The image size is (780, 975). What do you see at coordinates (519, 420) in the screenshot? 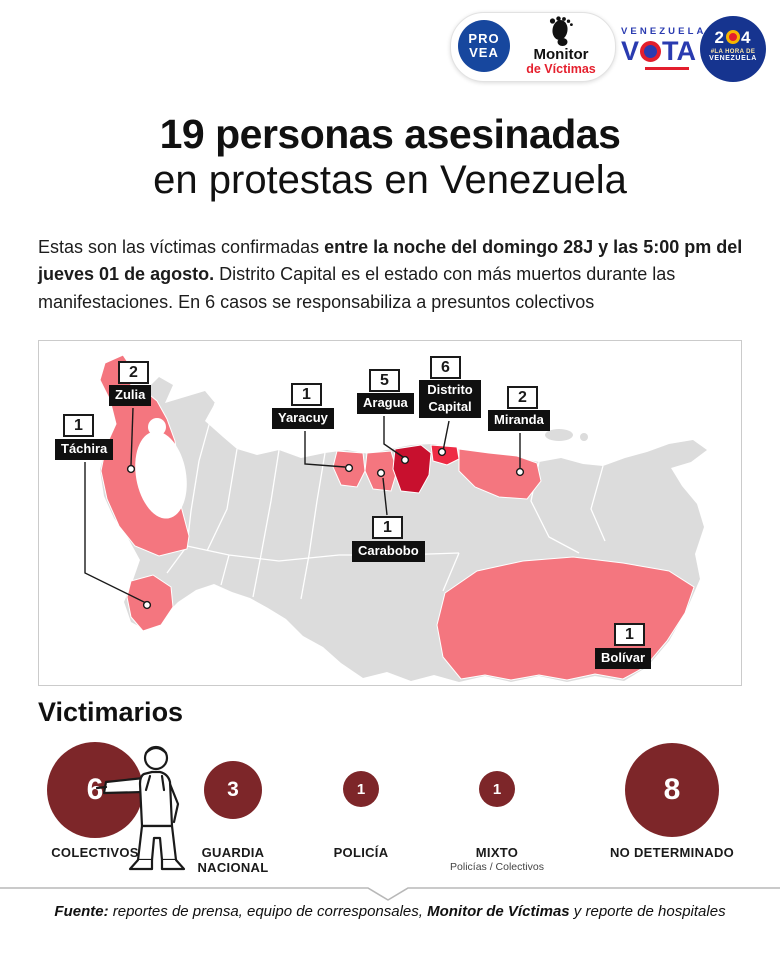
I see `callout-label-miranda: Miranda` at bounding box center [519, 420].